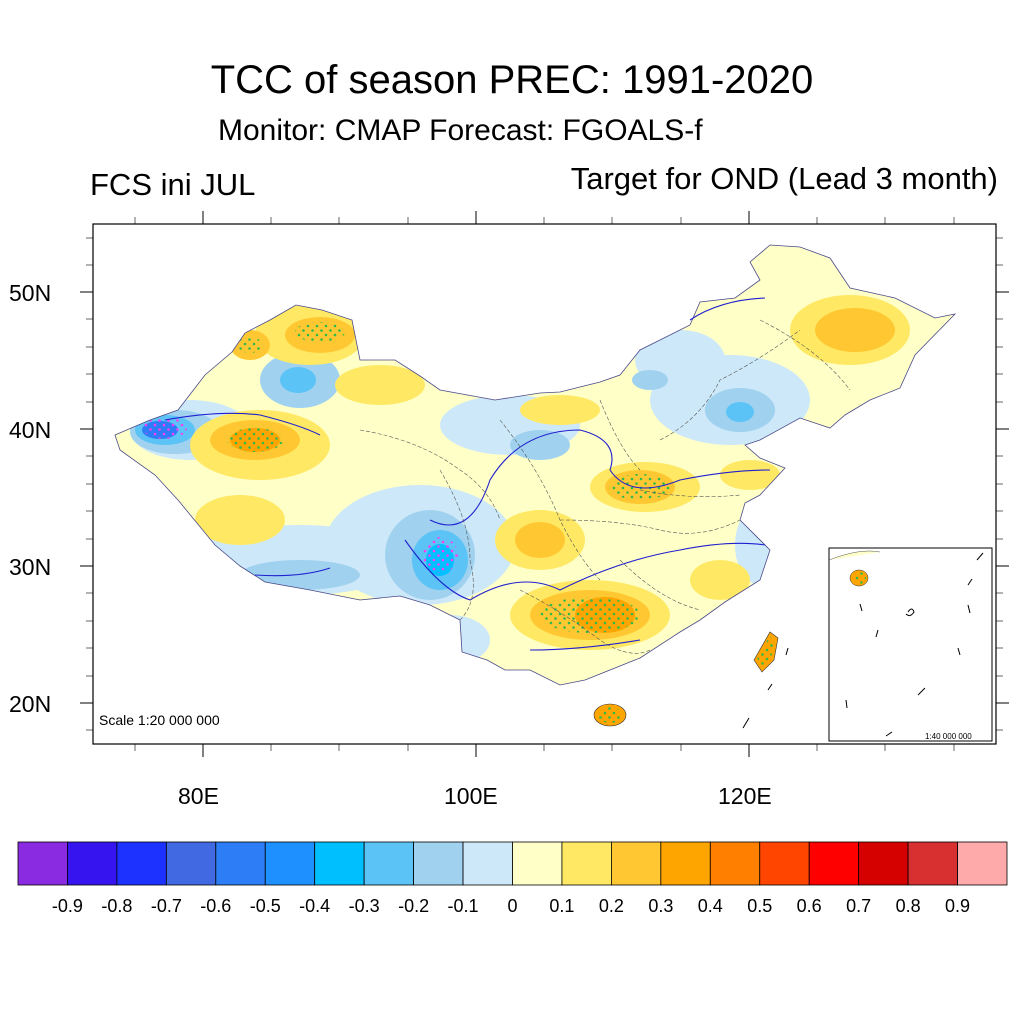 The height and width of the screenshot is (1024, 1024). Describe the element at coordinates (562, 906) in the screenshot. I see `colorbar-label: 0.1` at that location.